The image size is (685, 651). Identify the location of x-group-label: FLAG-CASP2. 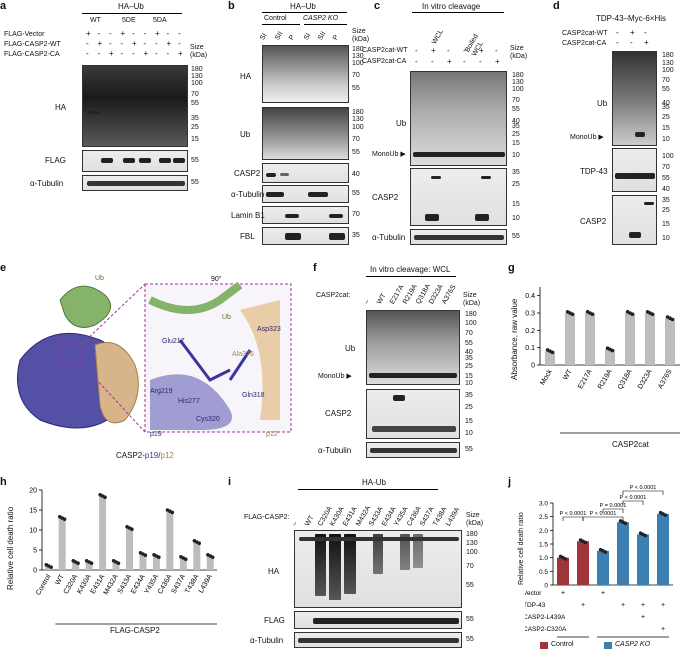
(135, 630).